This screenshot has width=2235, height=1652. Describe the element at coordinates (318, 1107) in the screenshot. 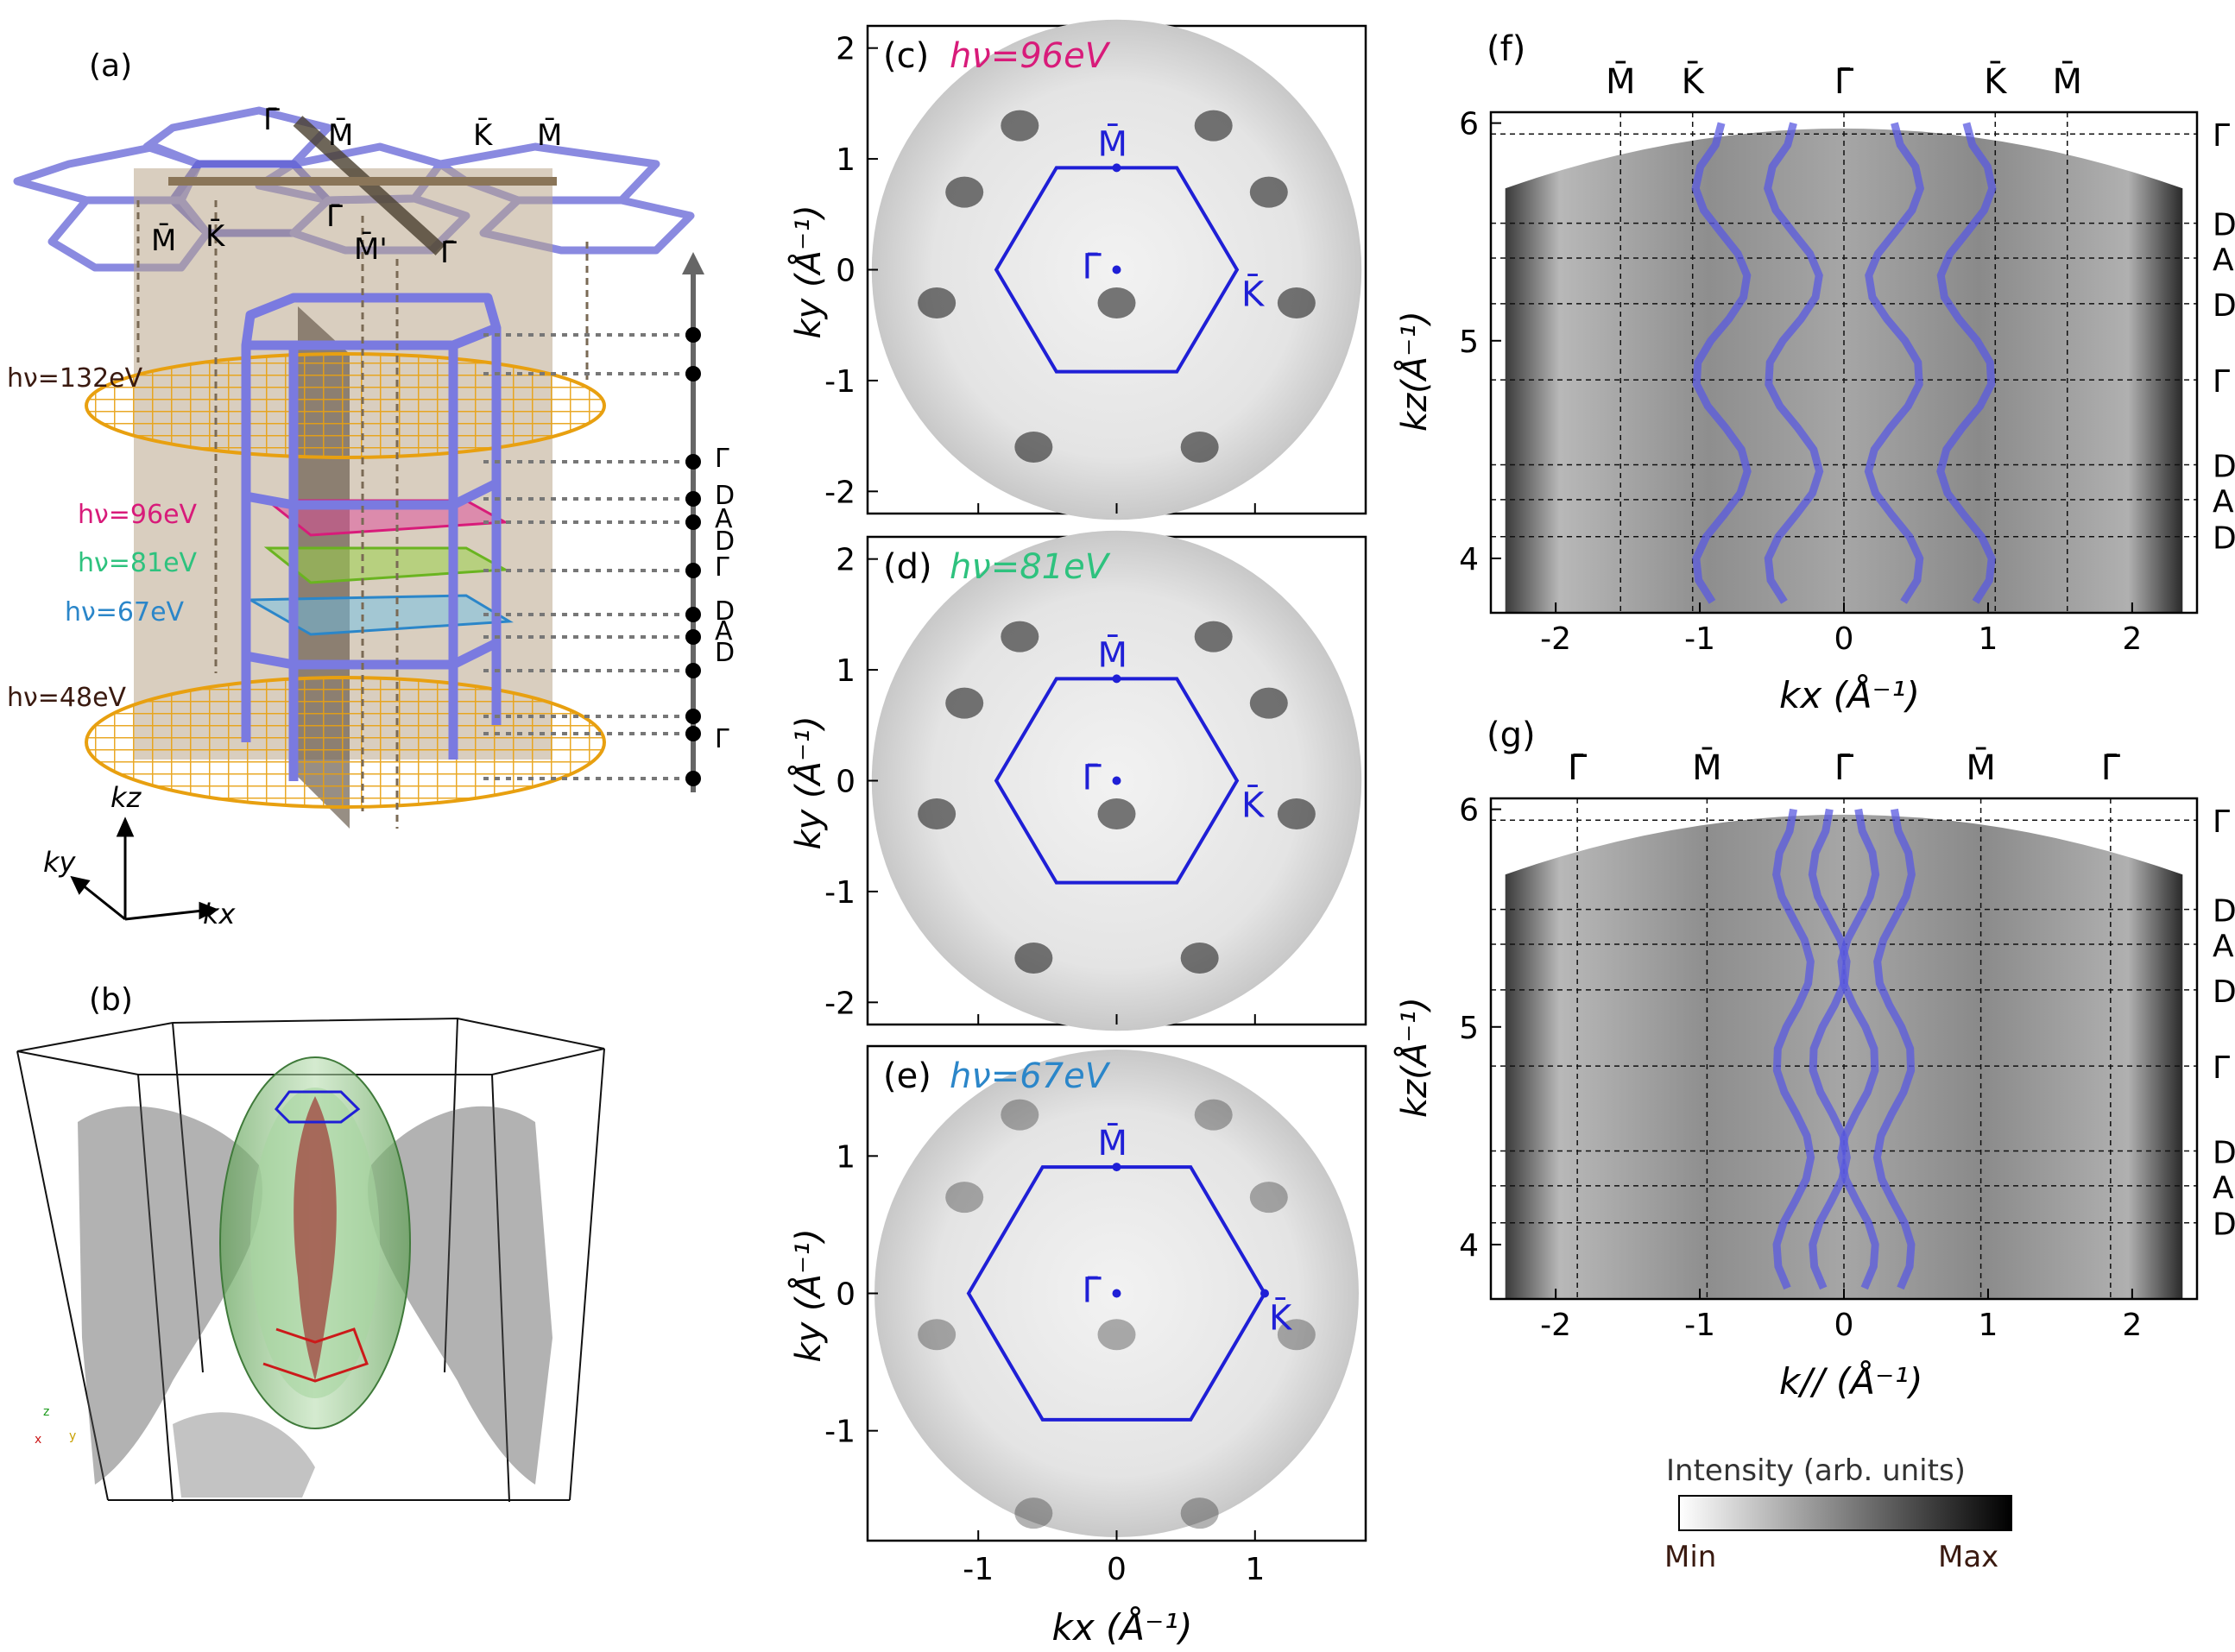

I see `blue-contour-top` at that location.